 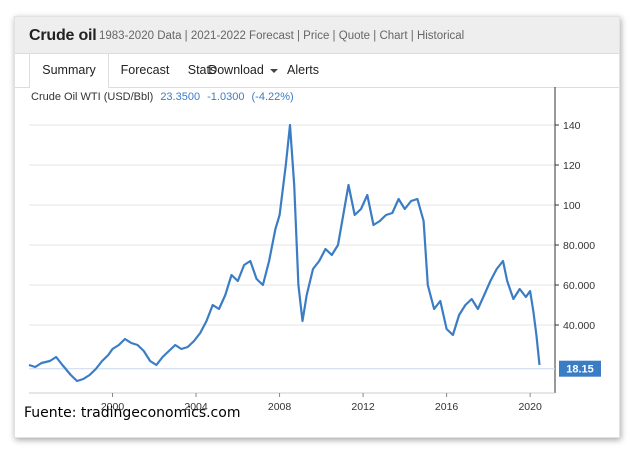 I want to click on tab-alerts: Alerts, so click(x=303, y=70).